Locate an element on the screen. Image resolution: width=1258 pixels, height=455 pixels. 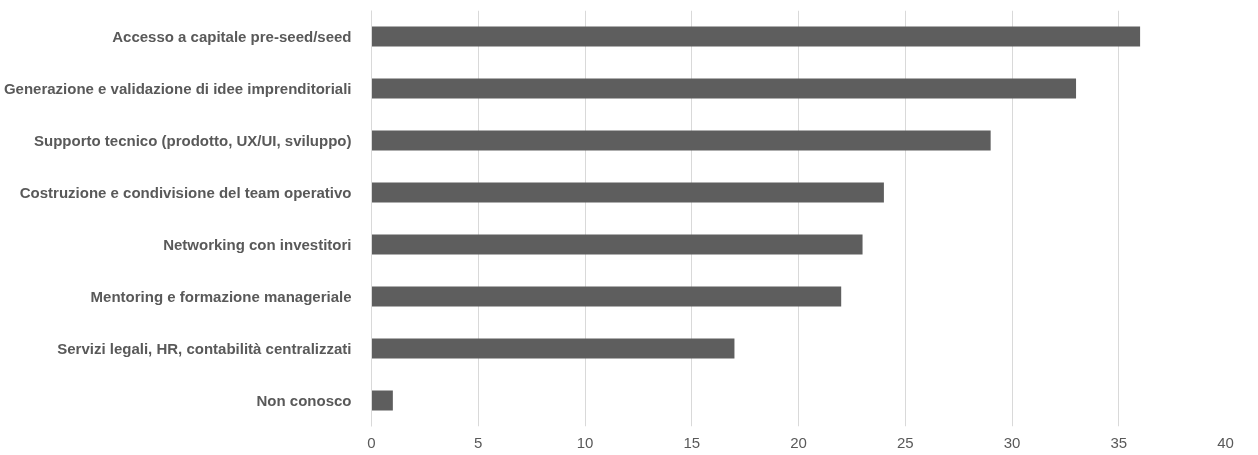
y-tick-label: Networking con investitori is located at coordinates (257, 244).